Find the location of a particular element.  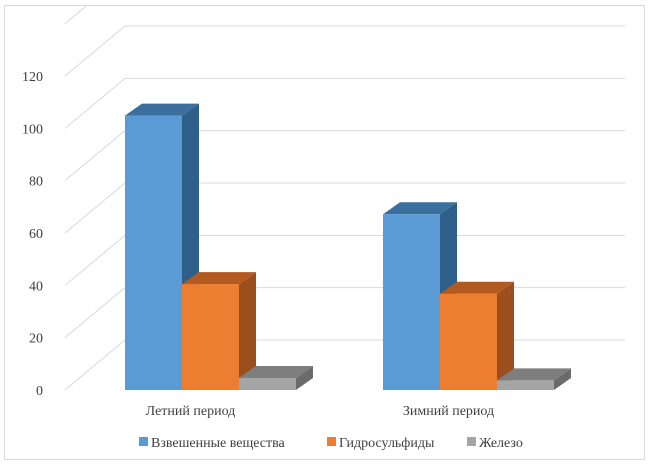

bar-гидросульфиды-летний-период is located at coordinates (219, 331).